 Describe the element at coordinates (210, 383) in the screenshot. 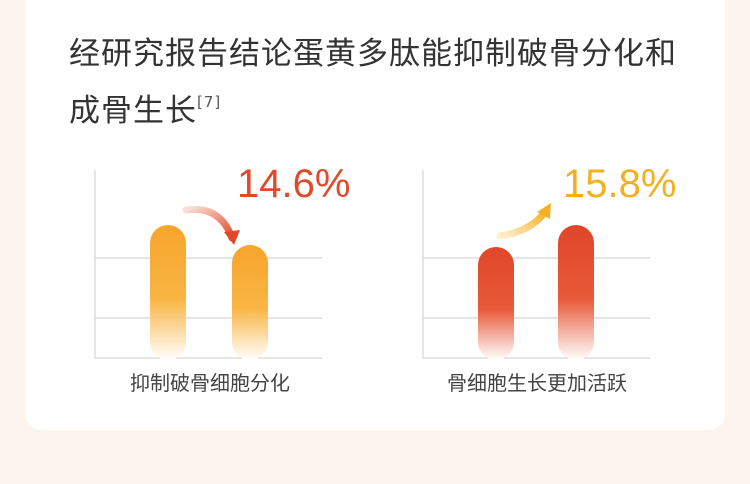

I see `caption: 抑制破骨细胞分化` at that location.